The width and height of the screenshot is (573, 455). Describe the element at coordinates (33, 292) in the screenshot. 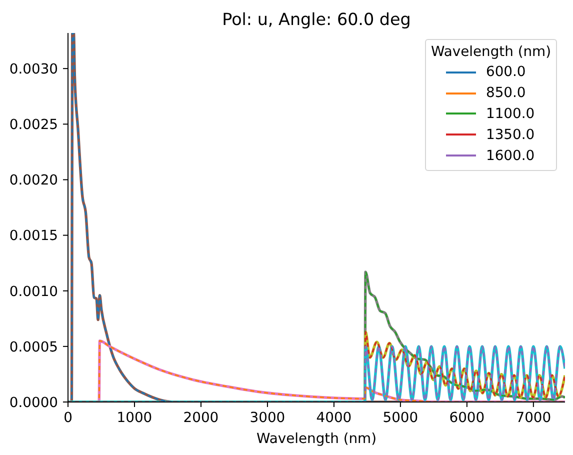

I see `y-tick-label: 0.0010` at that location.